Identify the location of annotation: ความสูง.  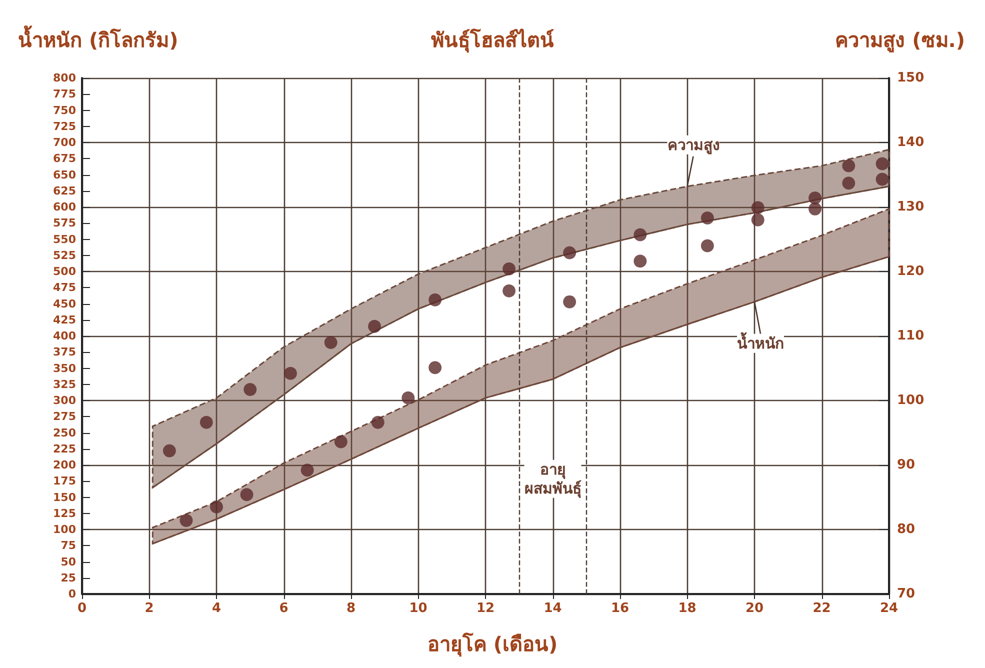
(693, 145).